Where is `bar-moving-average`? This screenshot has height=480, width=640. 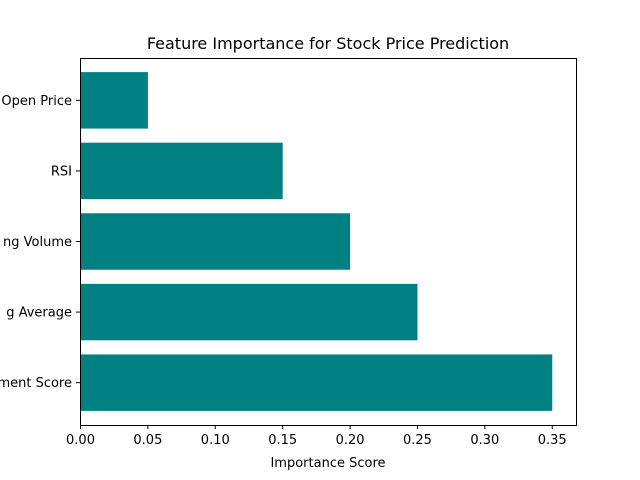 bar-moving-average is located at coordinates (249, 312).